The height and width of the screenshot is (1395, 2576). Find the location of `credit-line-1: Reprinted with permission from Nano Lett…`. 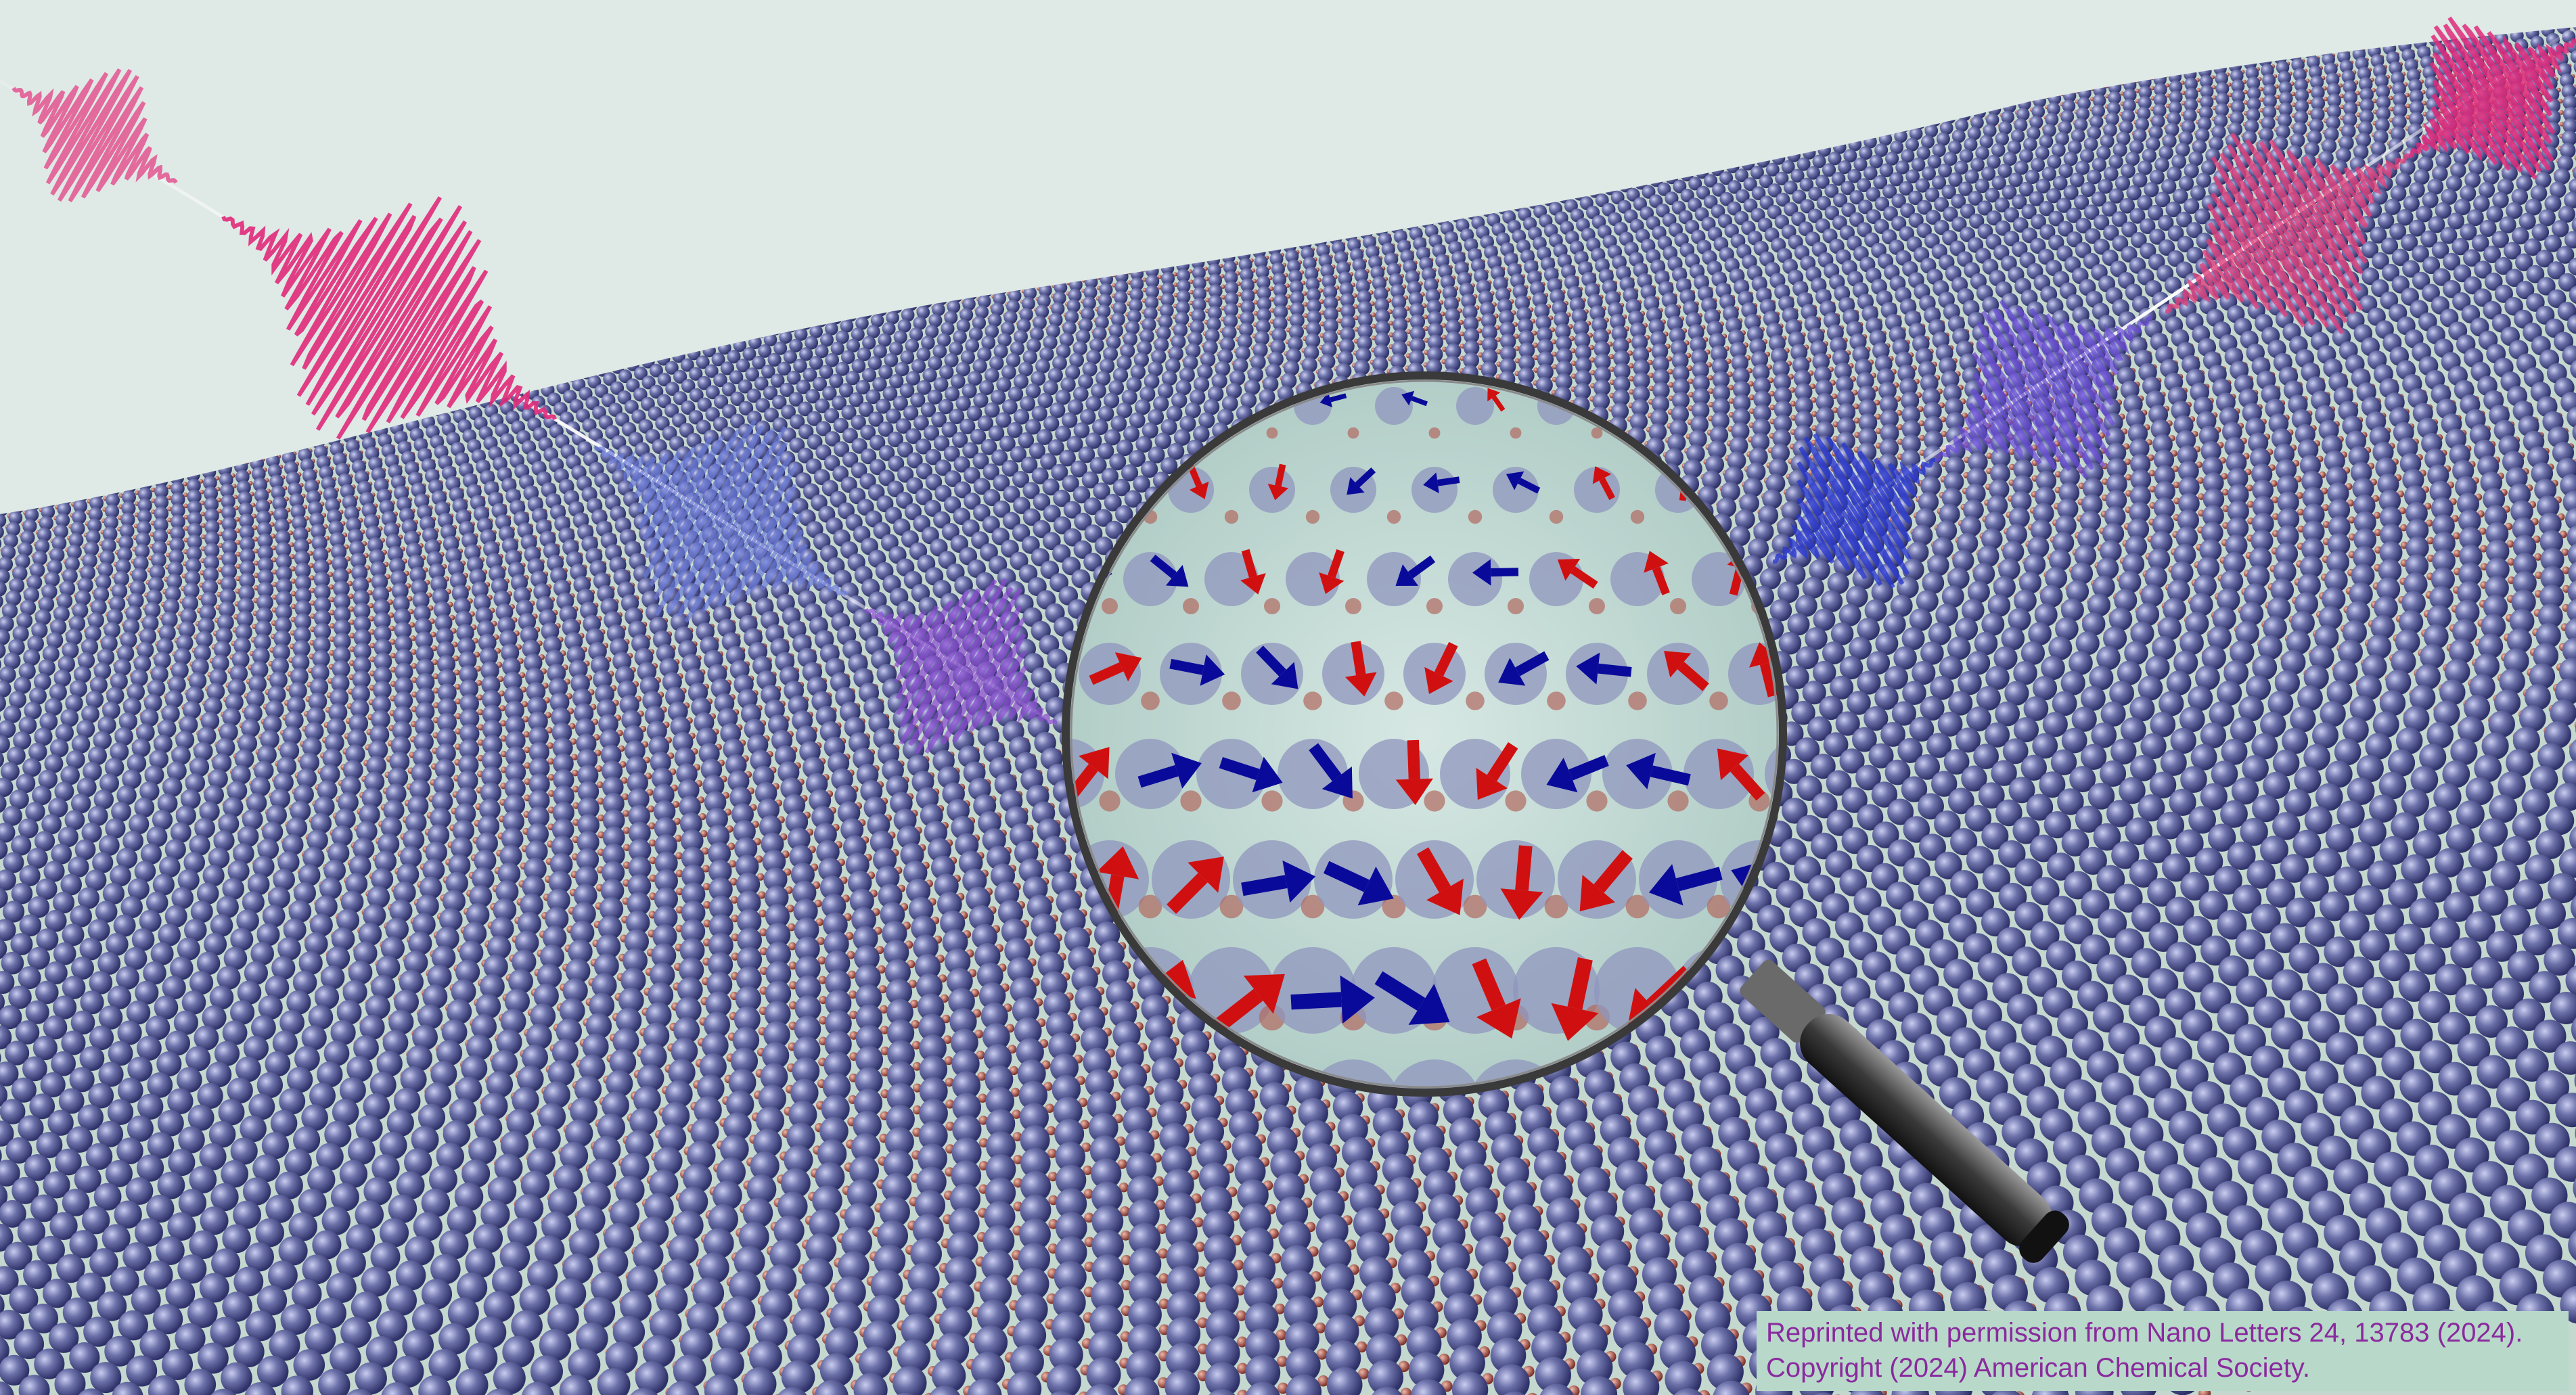

credit-line-1: Reprinted with permission from Nano Lett… is located at coordinates (2144, 1333).